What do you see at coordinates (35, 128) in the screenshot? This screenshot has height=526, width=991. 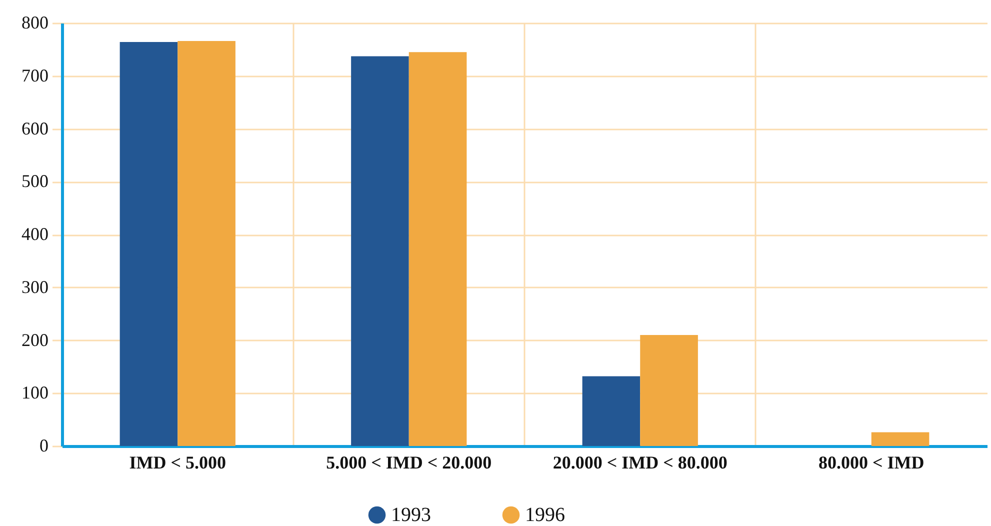 I see `y-tick-label: 600` at bounding box center [35, 128].